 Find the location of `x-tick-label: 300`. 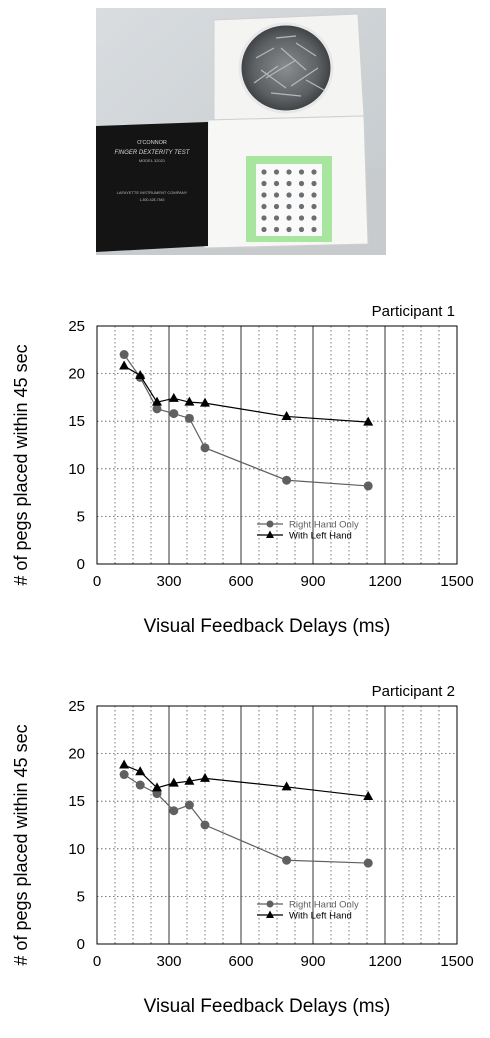

x-tick-label: 300 is located at coordinates (168, 961).